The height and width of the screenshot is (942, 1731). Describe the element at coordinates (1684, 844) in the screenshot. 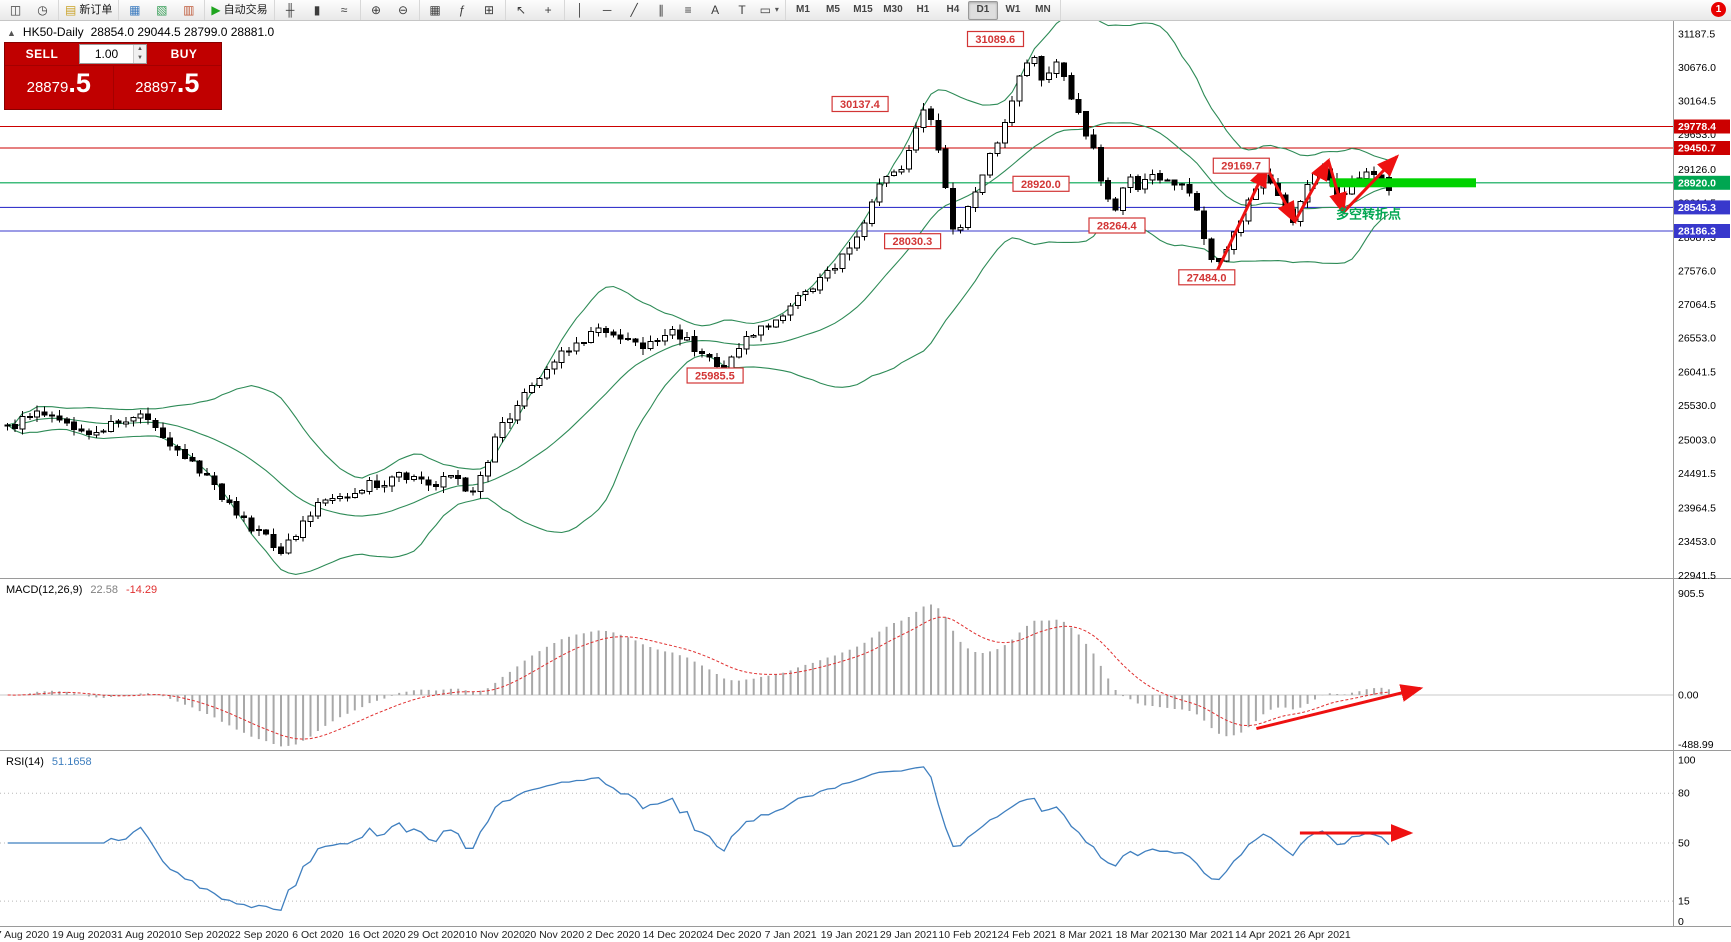

I see `svg-text: 50` at that location.